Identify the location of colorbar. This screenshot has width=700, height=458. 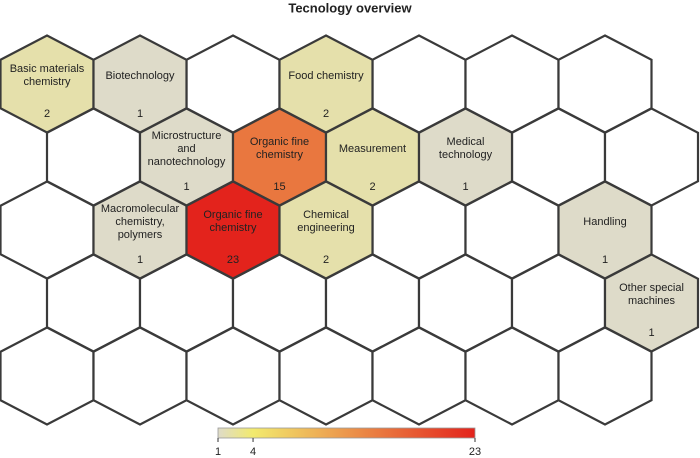
(346, 433).